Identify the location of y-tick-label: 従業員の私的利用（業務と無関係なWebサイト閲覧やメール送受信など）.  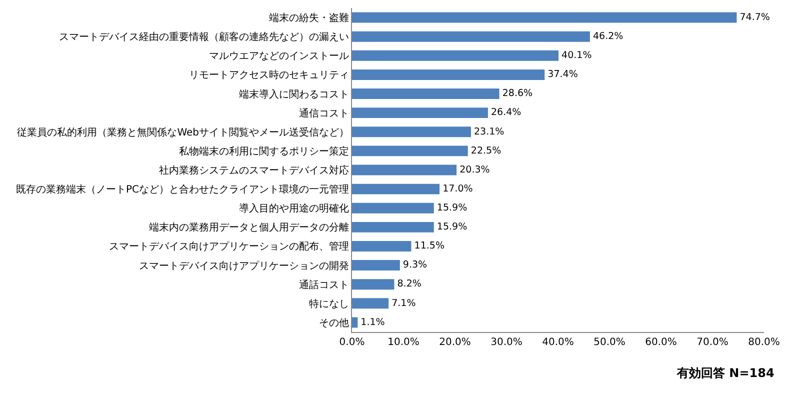
(183, 132).